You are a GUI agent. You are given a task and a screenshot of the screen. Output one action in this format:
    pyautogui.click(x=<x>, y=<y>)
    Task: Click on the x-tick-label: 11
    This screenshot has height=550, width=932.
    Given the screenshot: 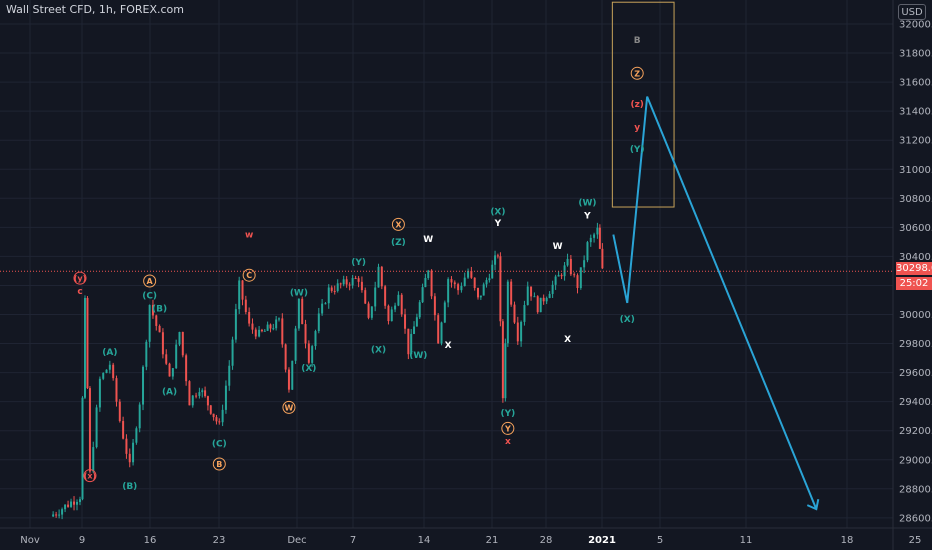 What is the action you would take?
    pyautogui.click(x=746, y=540)
    